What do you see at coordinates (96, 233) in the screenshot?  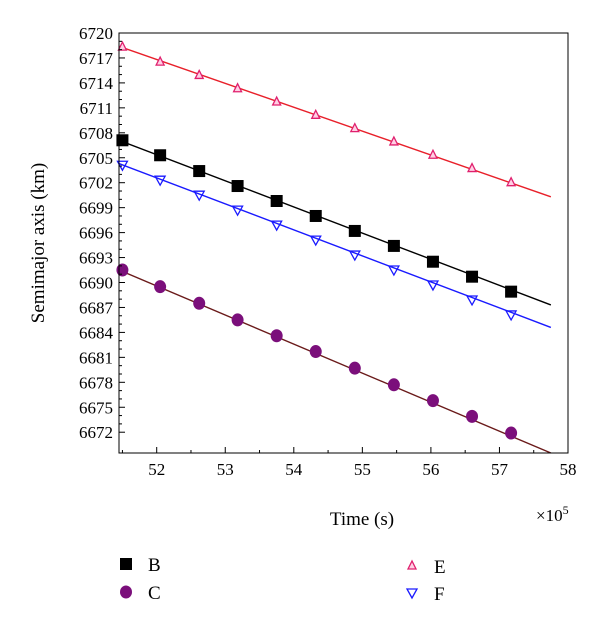 I see `y-tick-label: 6696` at bounding box center [96, 233].